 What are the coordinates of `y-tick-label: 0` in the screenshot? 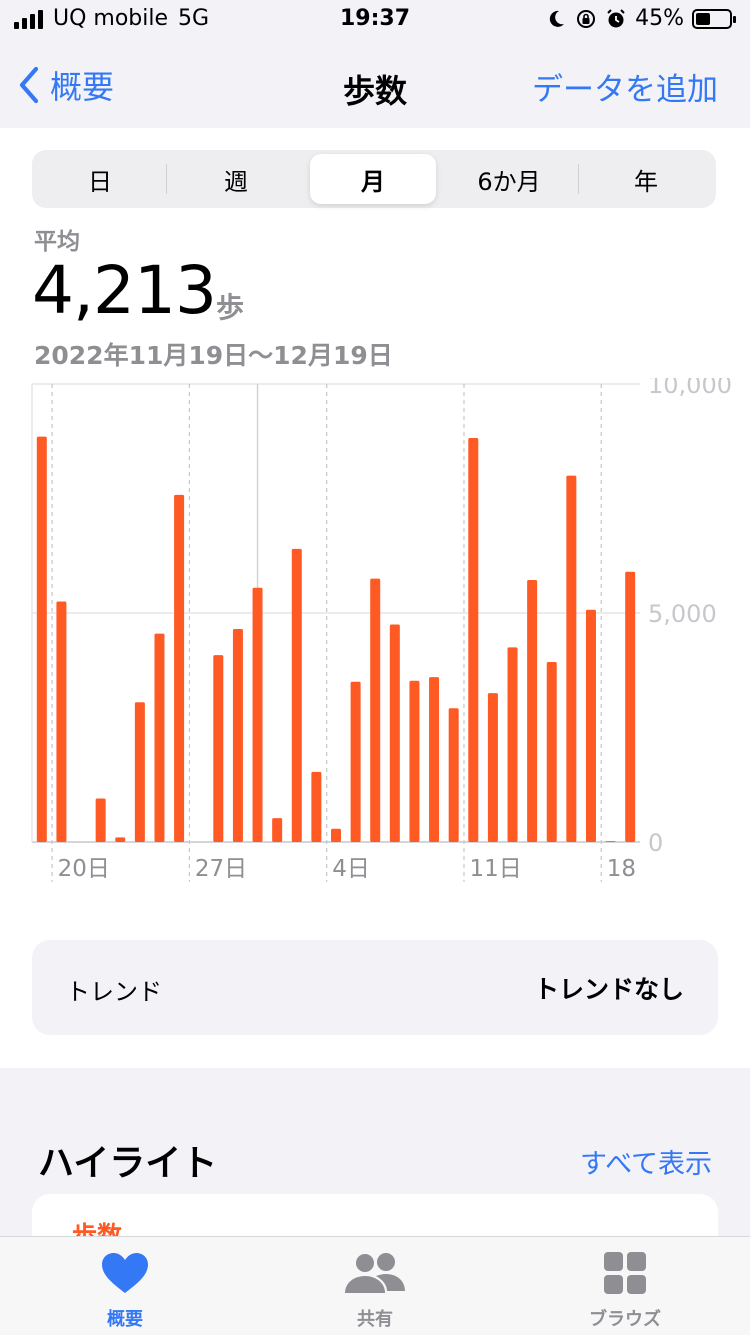 It's located at (655, 843).